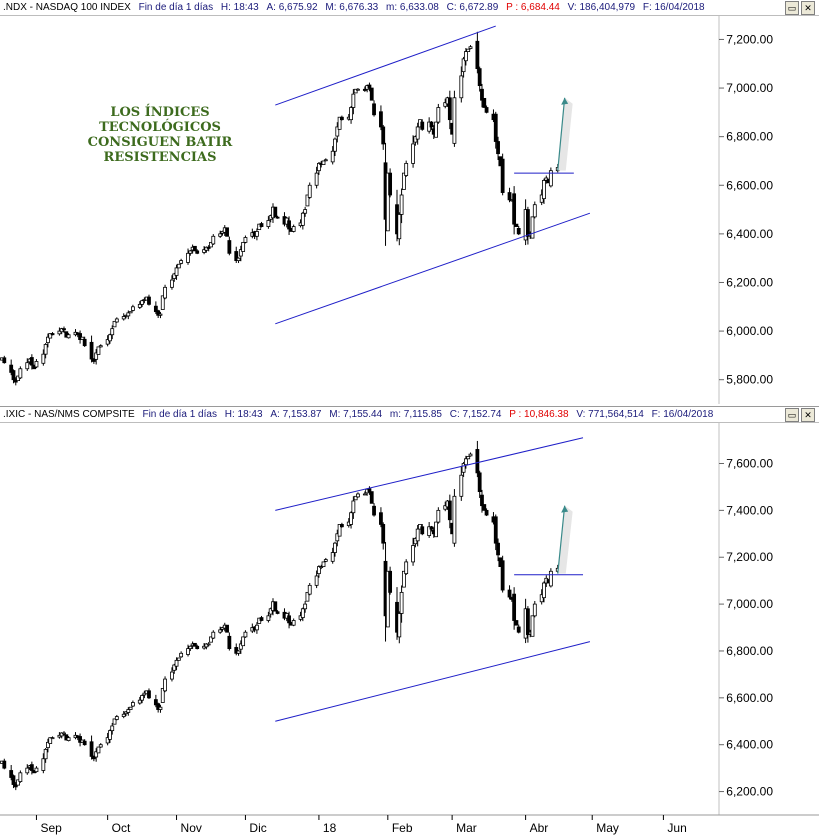 The height and width of the screenshot is (835, 819). What do you see at coordinates (749, 463) in the screenshot?
I see `y-tick-label: 7,600.00` at bounding box center [749, 463].